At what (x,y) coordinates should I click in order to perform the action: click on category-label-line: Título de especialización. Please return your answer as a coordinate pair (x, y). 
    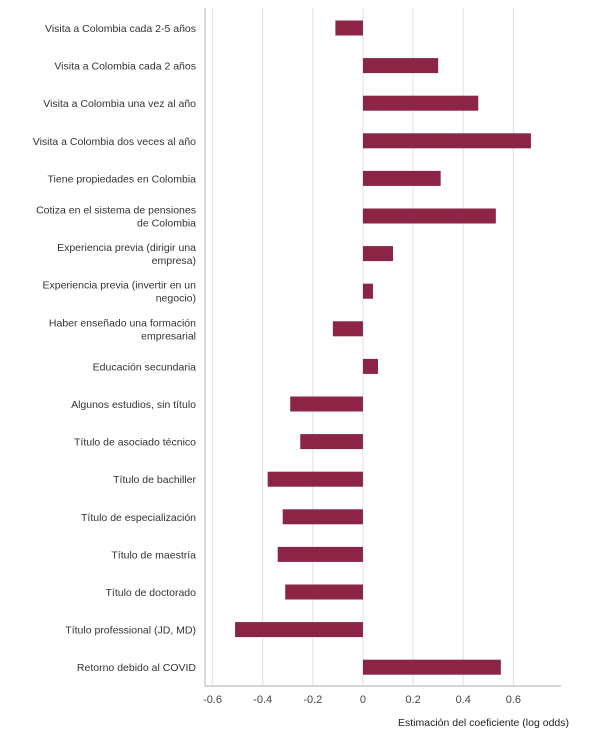
    Looking at the image, I should click on (138, 518).